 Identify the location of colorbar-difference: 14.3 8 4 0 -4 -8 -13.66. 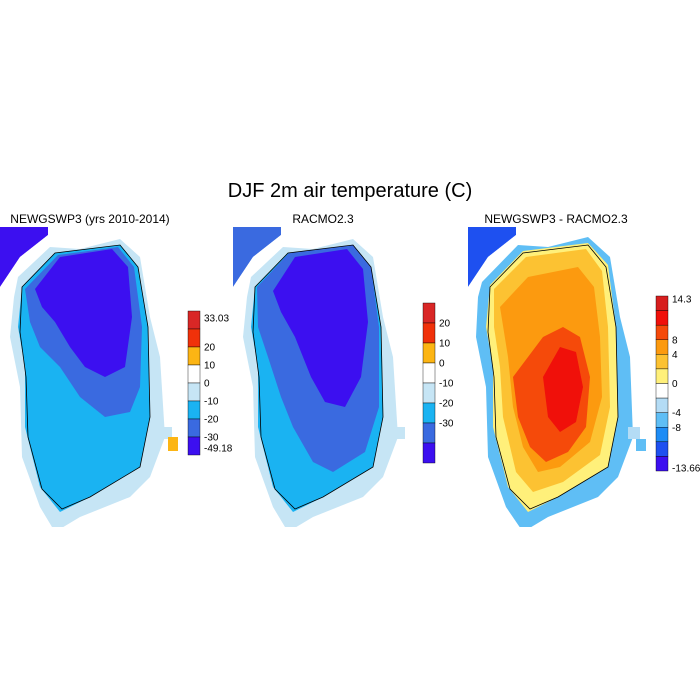
(677, 384).